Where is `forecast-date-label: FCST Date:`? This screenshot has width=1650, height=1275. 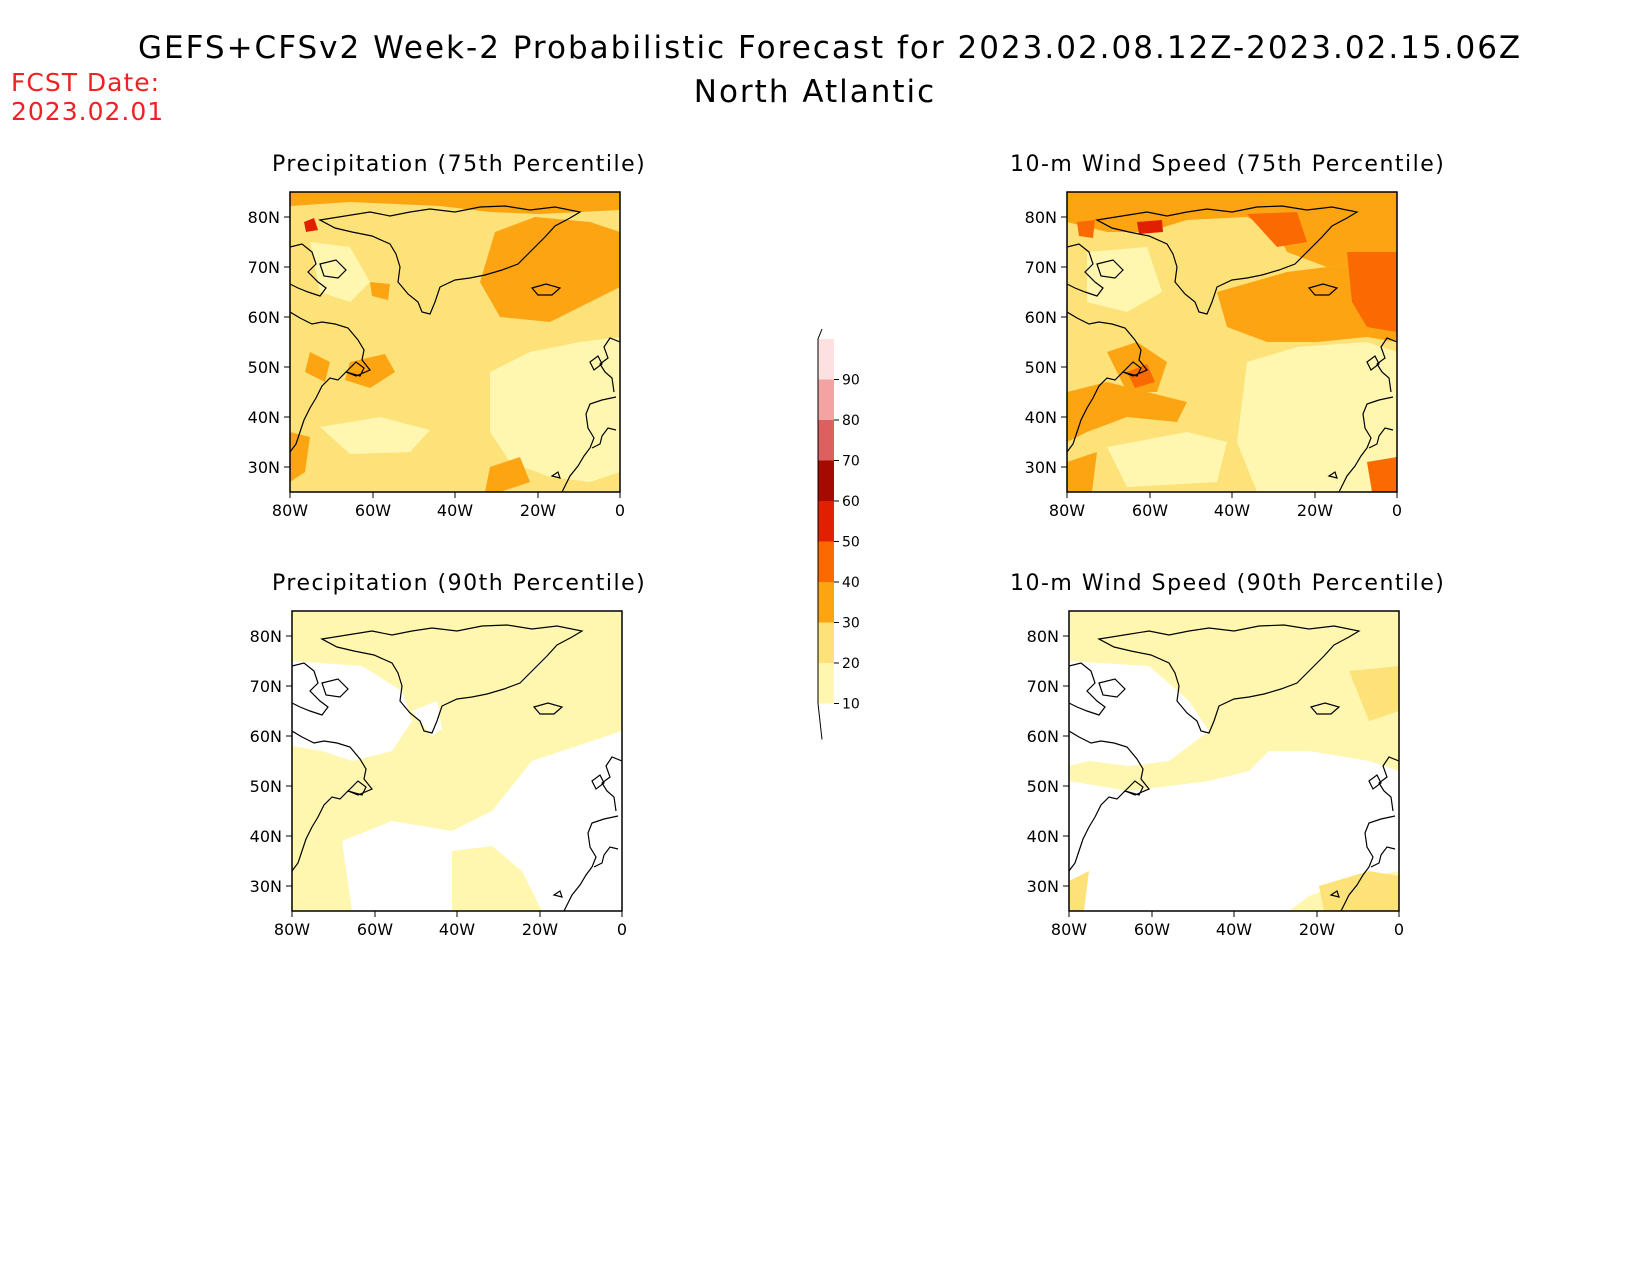 forecast-date-label: FCST Date: is located at coordinates (86, 82).